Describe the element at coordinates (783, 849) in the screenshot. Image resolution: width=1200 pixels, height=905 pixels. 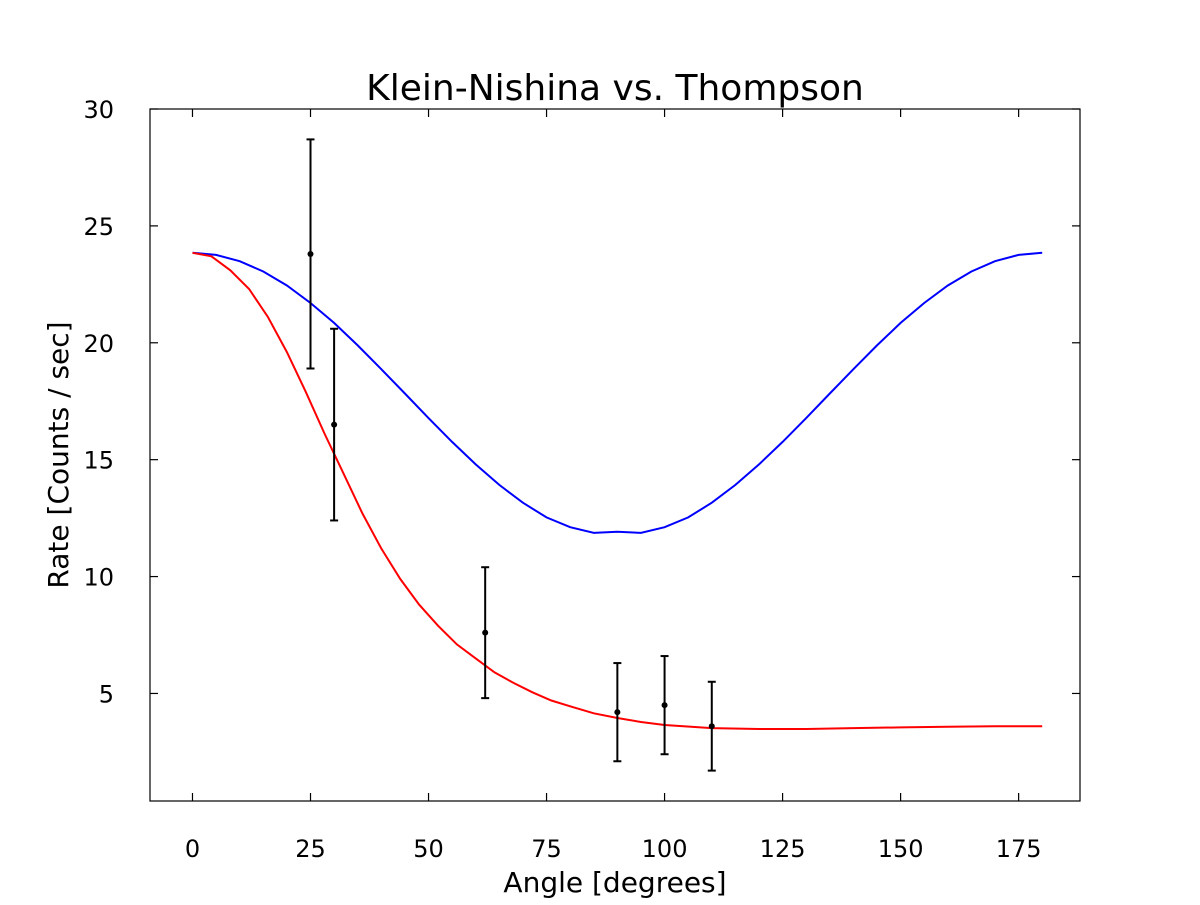
I see `x-tick-label: 125` at that location.